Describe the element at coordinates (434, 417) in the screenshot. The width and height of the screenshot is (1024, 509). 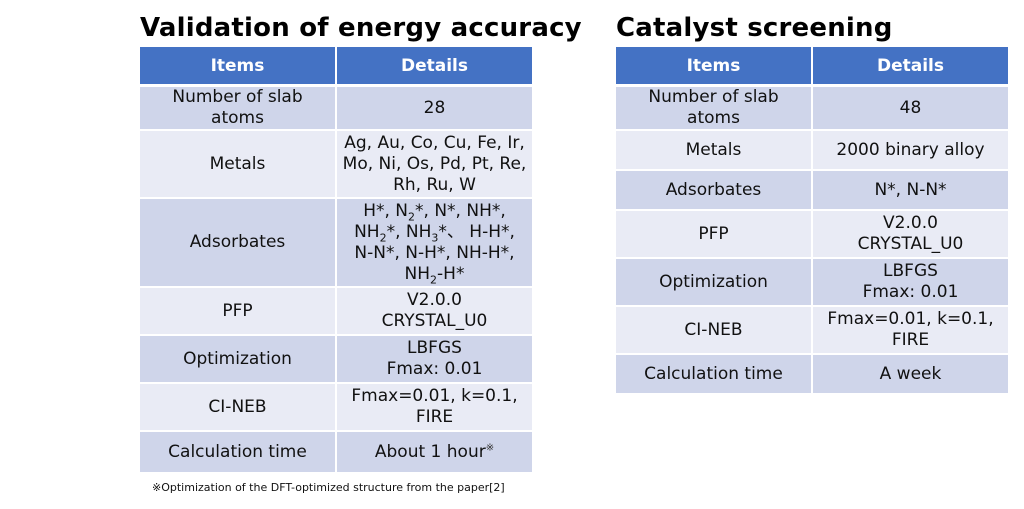
I see `left-cineb-line-2: FIRE` at that location.